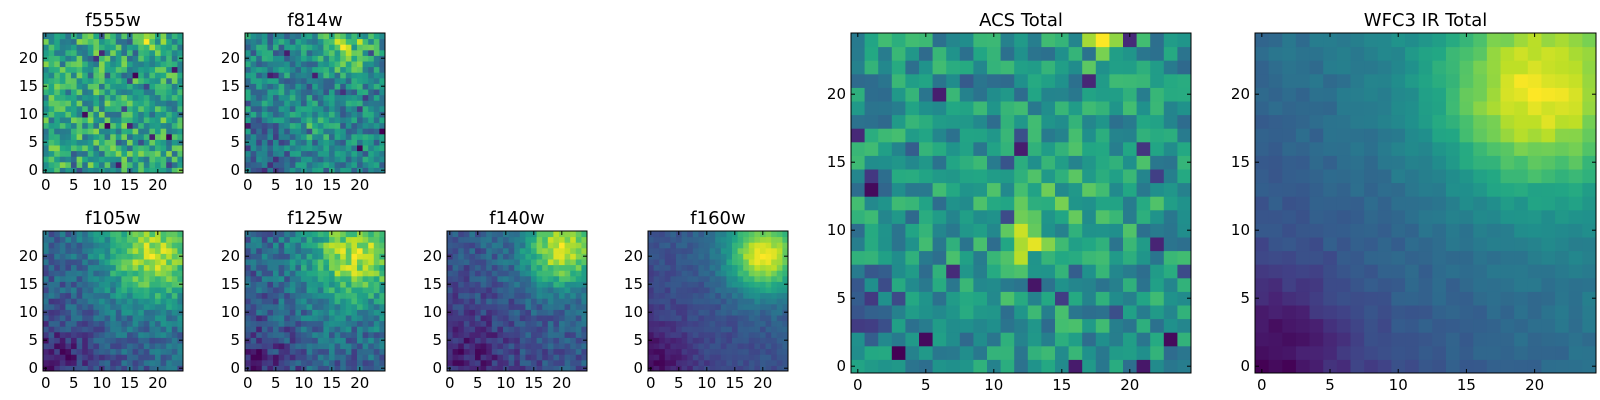 The width and height of the screenshot is (1600, 400). I want to click on x-tick-label: 0, so click(450, 383).